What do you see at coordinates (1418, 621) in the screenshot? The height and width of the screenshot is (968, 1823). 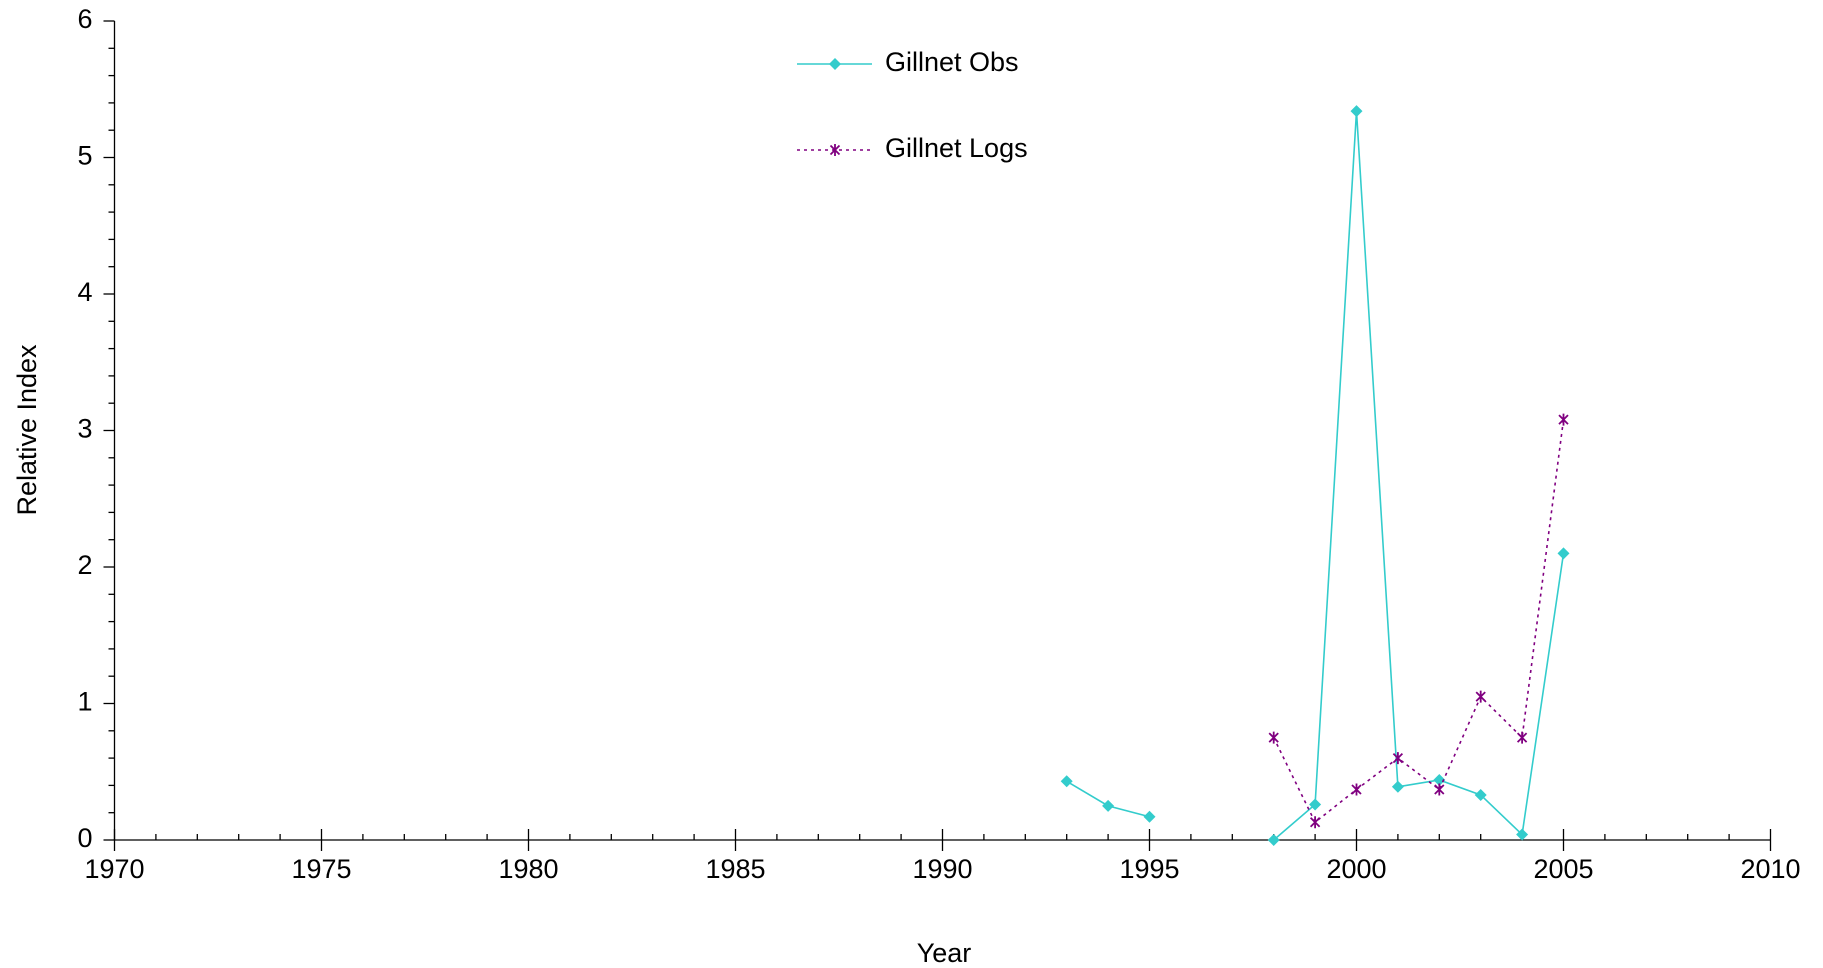 I see `series-line` at bounding box center [1418, 621].